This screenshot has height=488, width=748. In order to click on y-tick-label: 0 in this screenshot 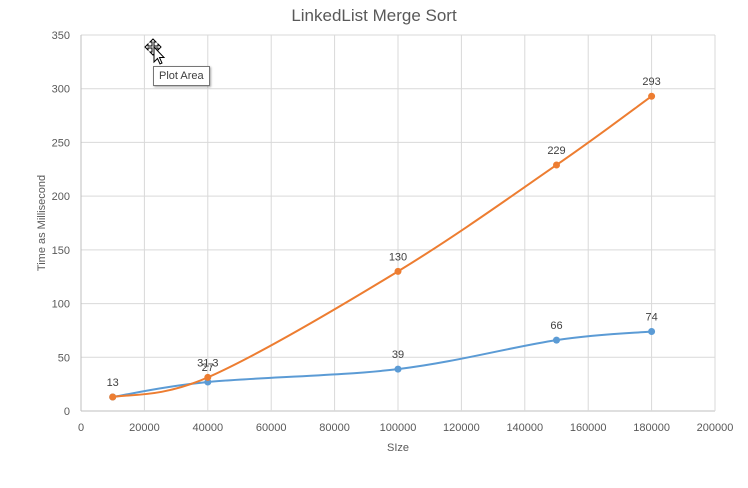, I will do `click(67, 412)`.